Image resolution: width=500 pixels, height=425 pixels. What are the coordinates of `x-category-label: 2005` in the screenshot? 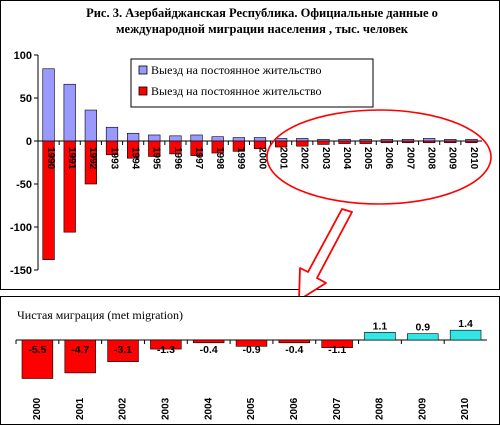 It's located at (367, 158).